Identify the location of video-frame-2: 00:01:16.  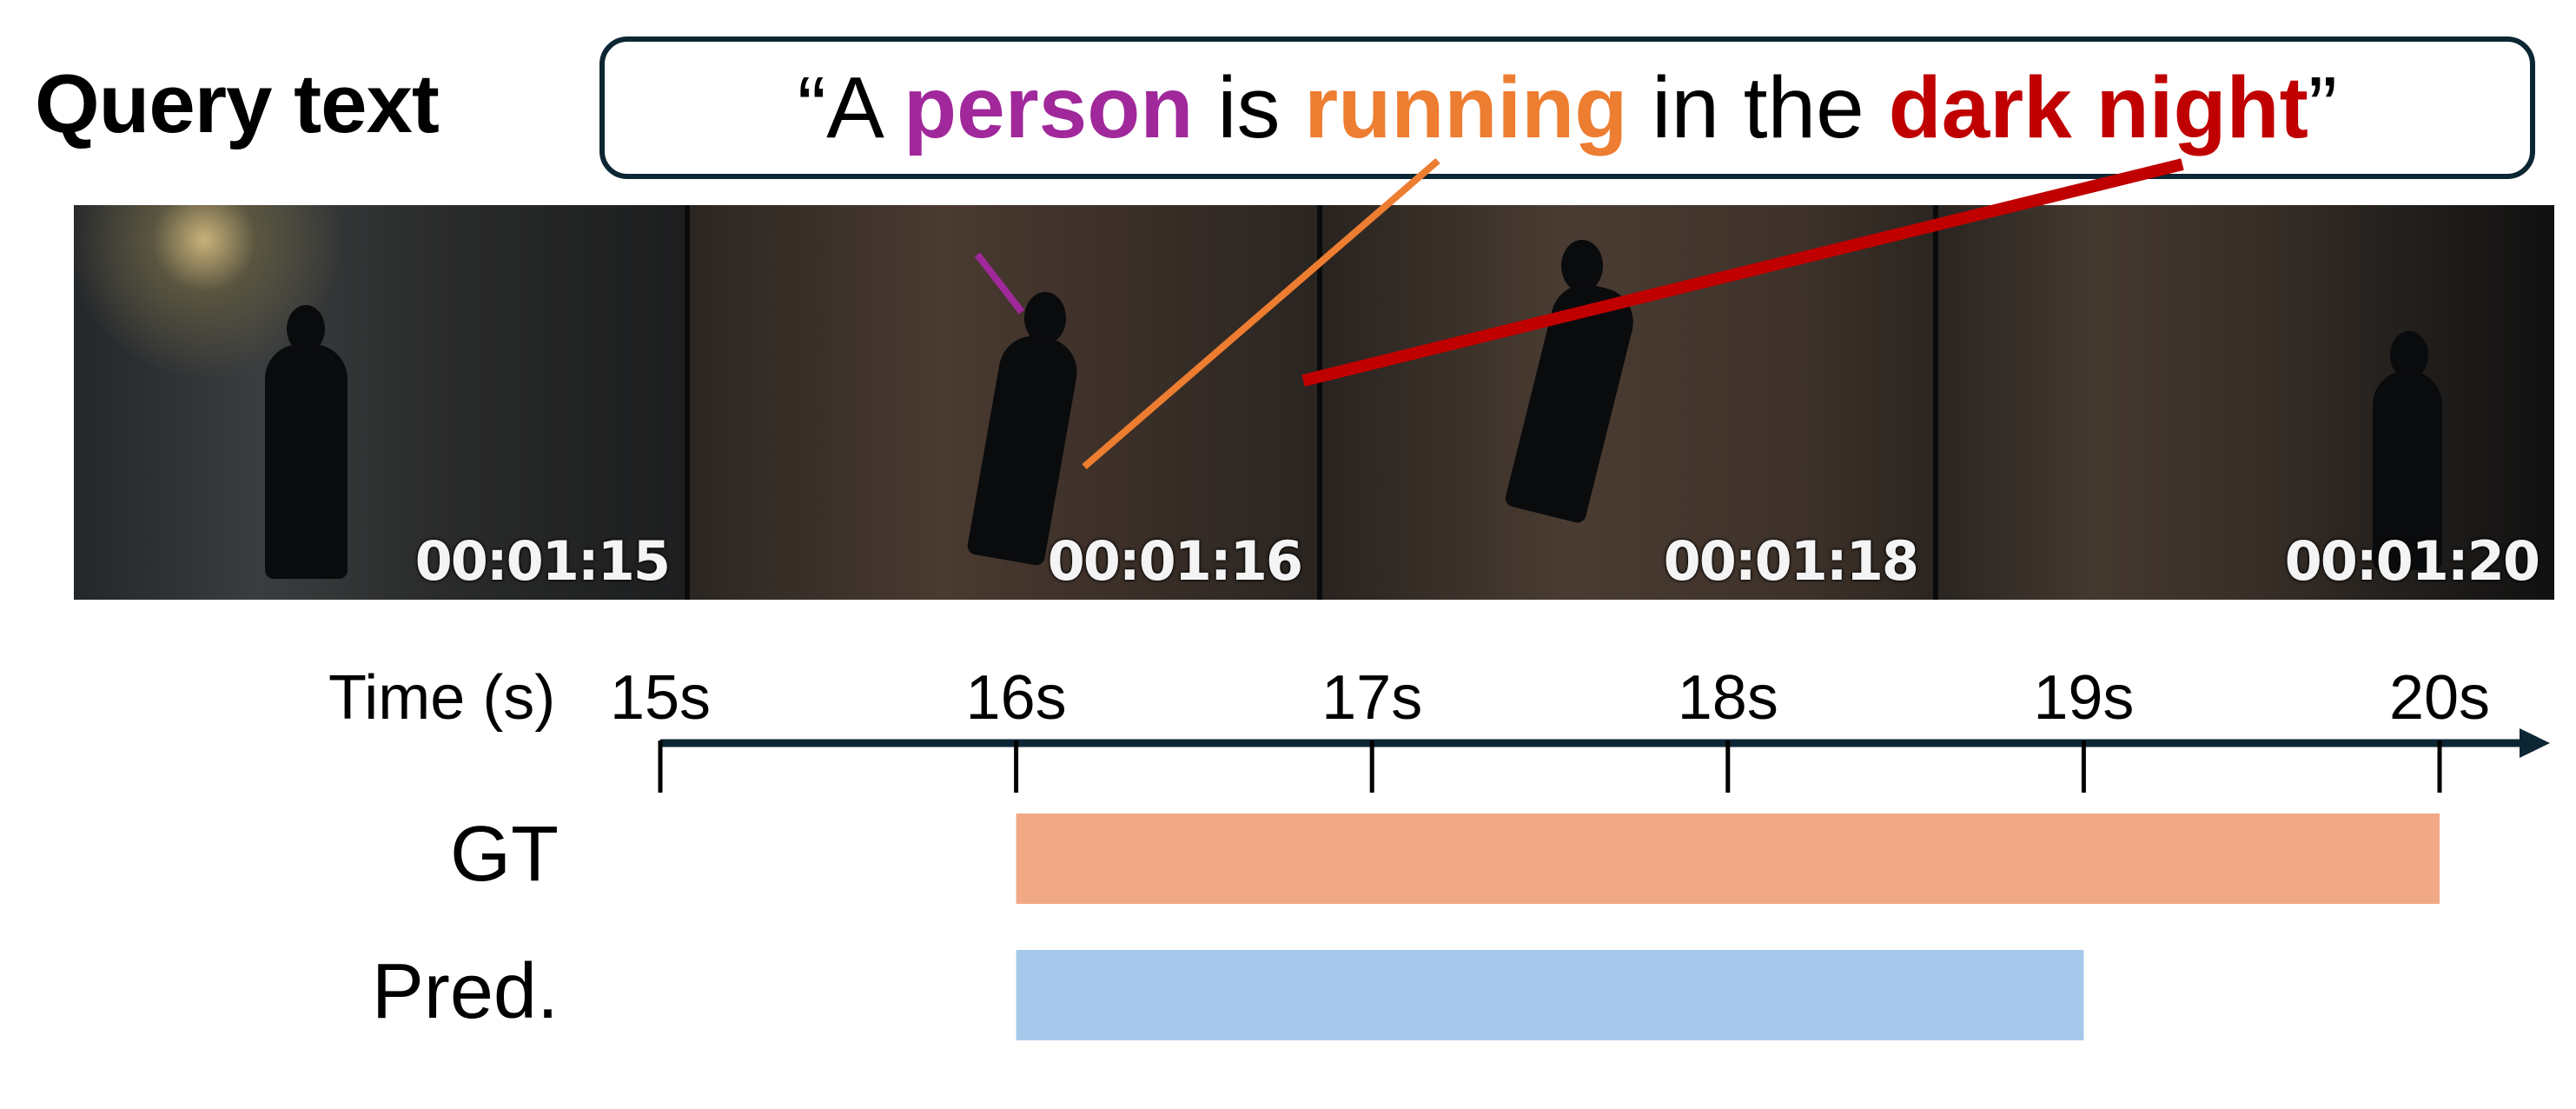
(1006, 402).